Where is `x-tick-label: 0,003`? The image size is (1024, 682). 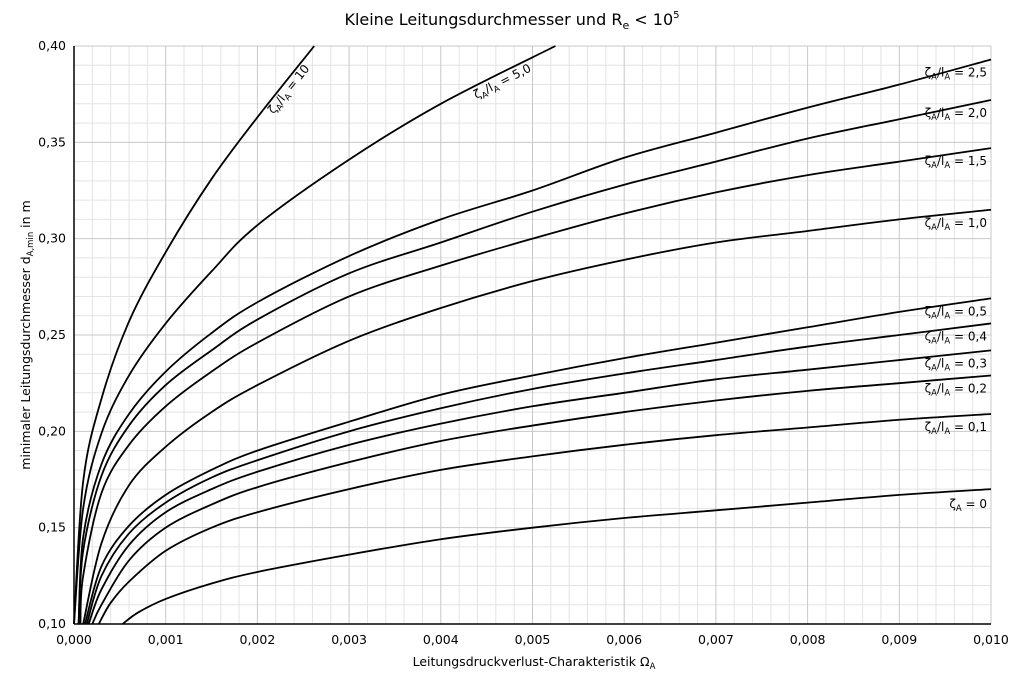
x-tick-label: 0,003 is located at coordinates (349, 639).